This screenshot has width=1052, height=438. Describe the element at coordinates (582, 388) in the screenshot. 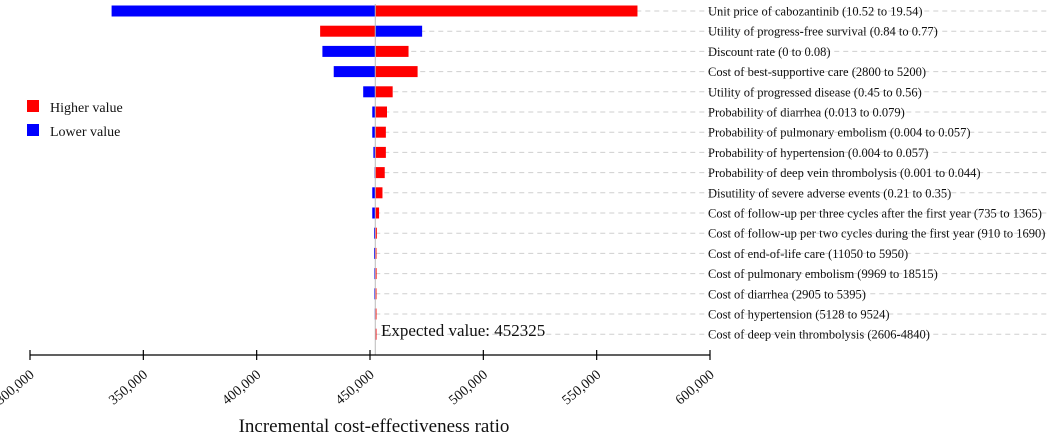

I see `x-tick-label: 550,000` at that location.